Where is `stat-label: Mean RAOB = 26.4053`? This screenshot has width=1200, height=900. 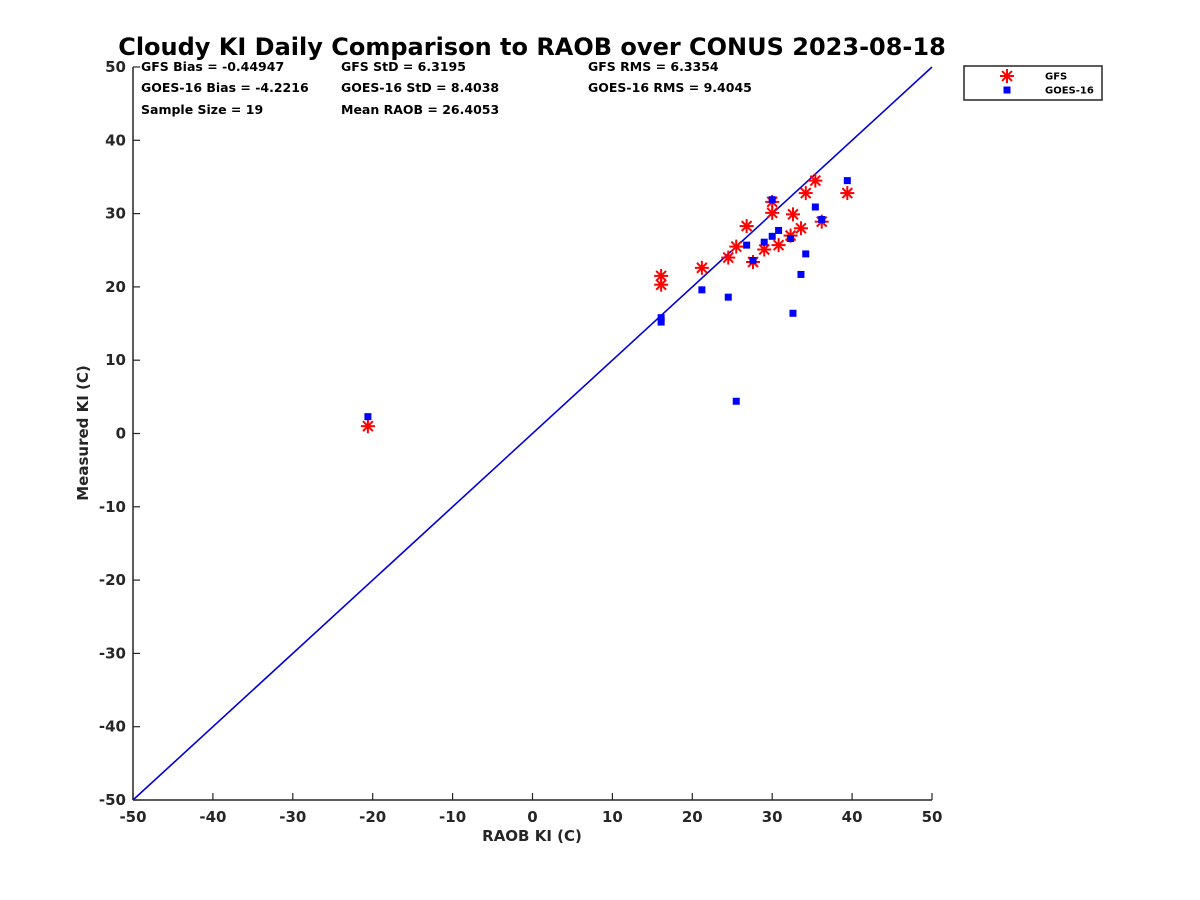 stat-label: Mean RAOB = 26.4053 is located at coordinates (420, 109).